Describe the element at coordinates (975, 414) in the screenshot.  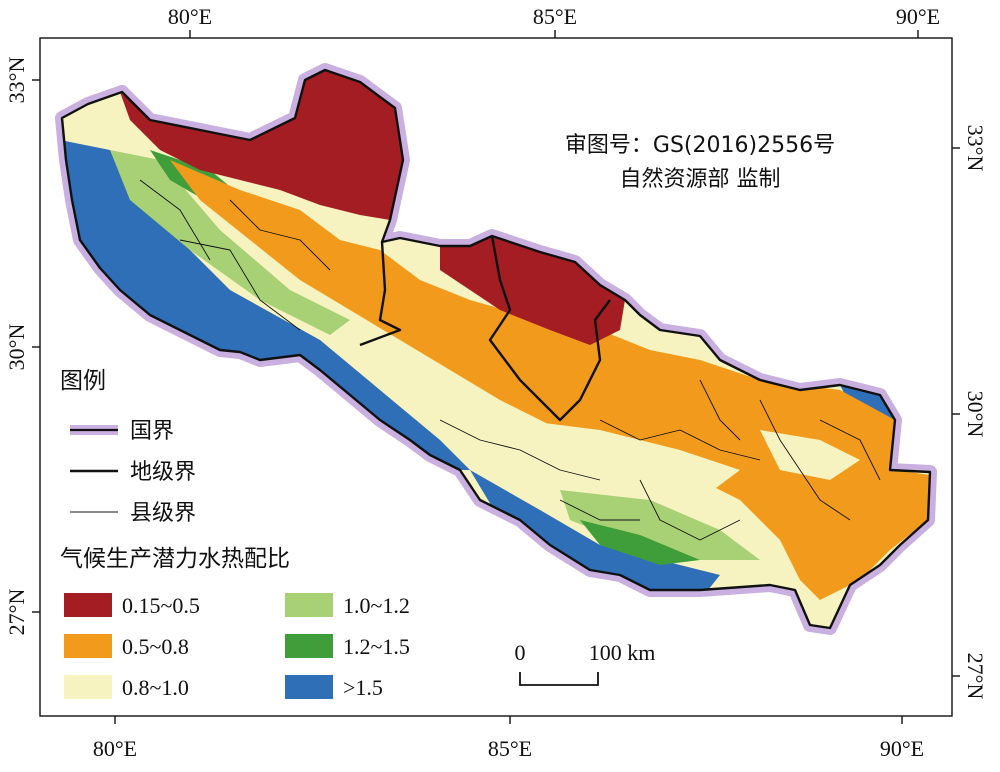
I see `right-tick-30n: 30°N` at that location.